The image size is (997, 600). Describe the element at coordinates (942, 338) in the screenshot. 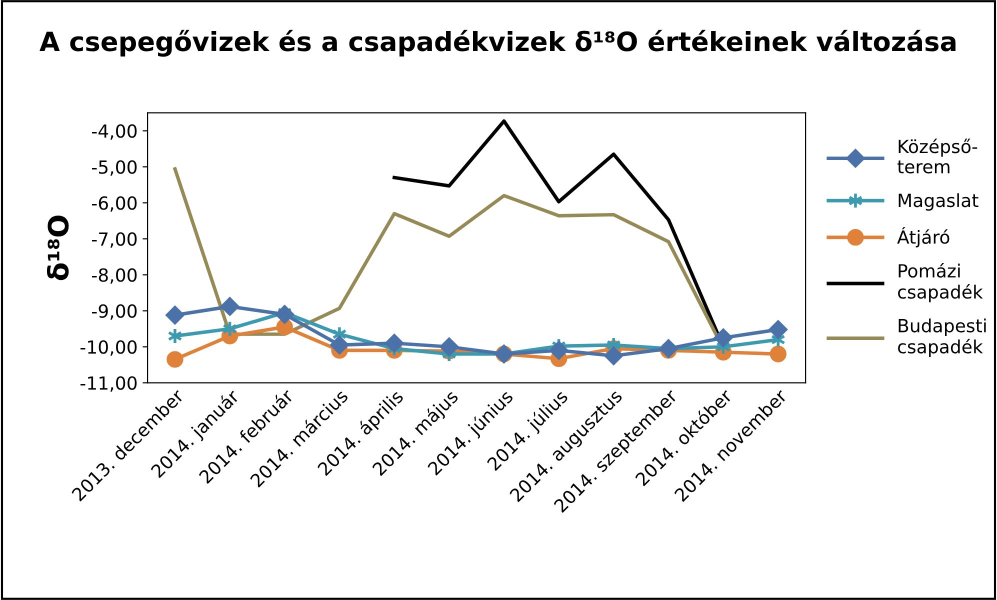

I see `legend-label: Budapesti csapadék` at that location.